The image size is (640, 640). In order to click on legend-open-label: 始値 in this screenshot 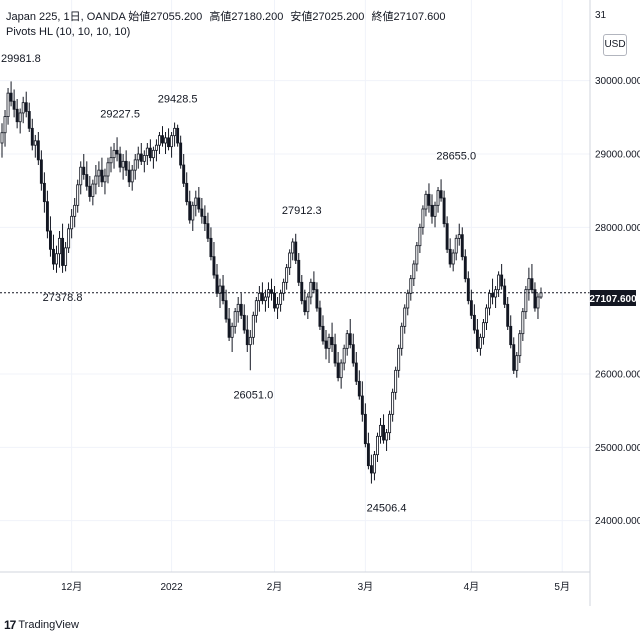, I will do `click(139, 17)`.